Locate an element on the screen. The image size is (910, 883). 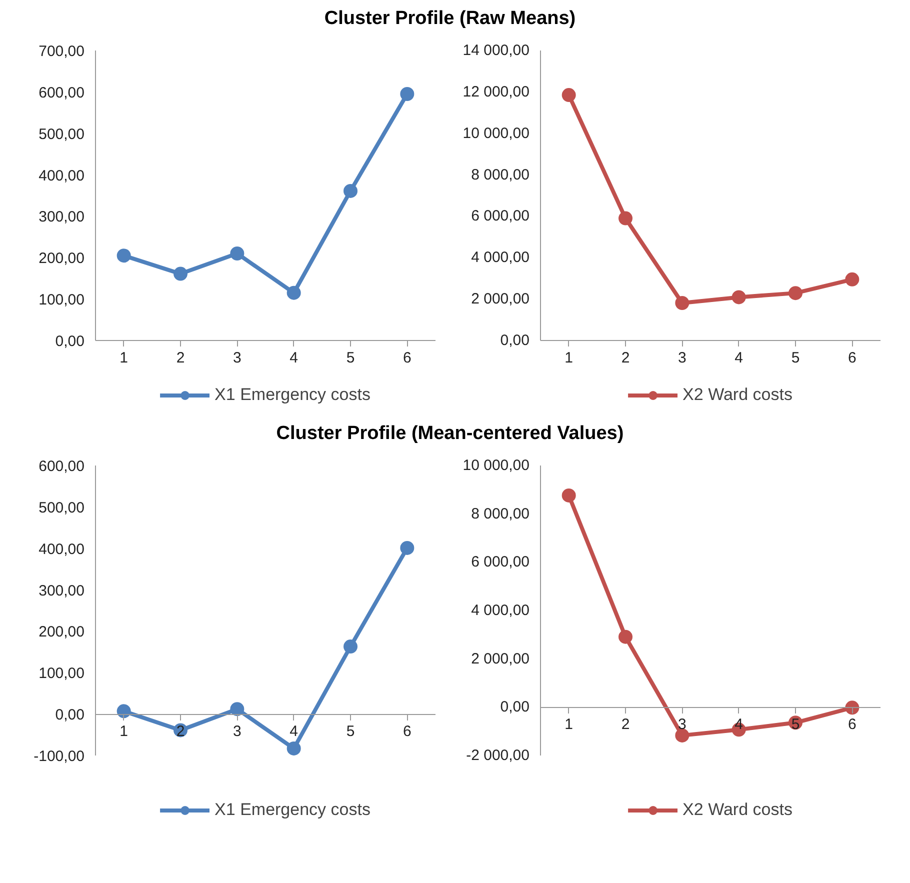
y-tick-label: -2 000,00 is located at coordinates (498, 755).